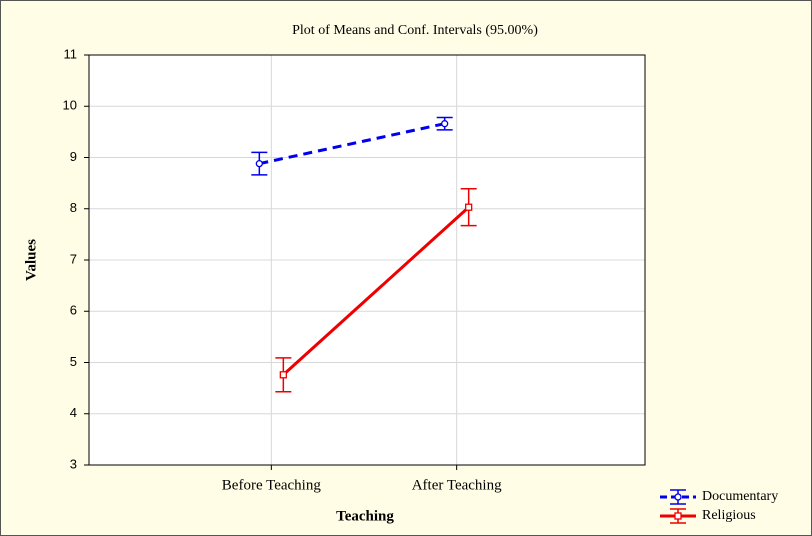 The height and width of the screenshot is (536, 812). I want to click on y-tick-label: 5, so click(73, 361).